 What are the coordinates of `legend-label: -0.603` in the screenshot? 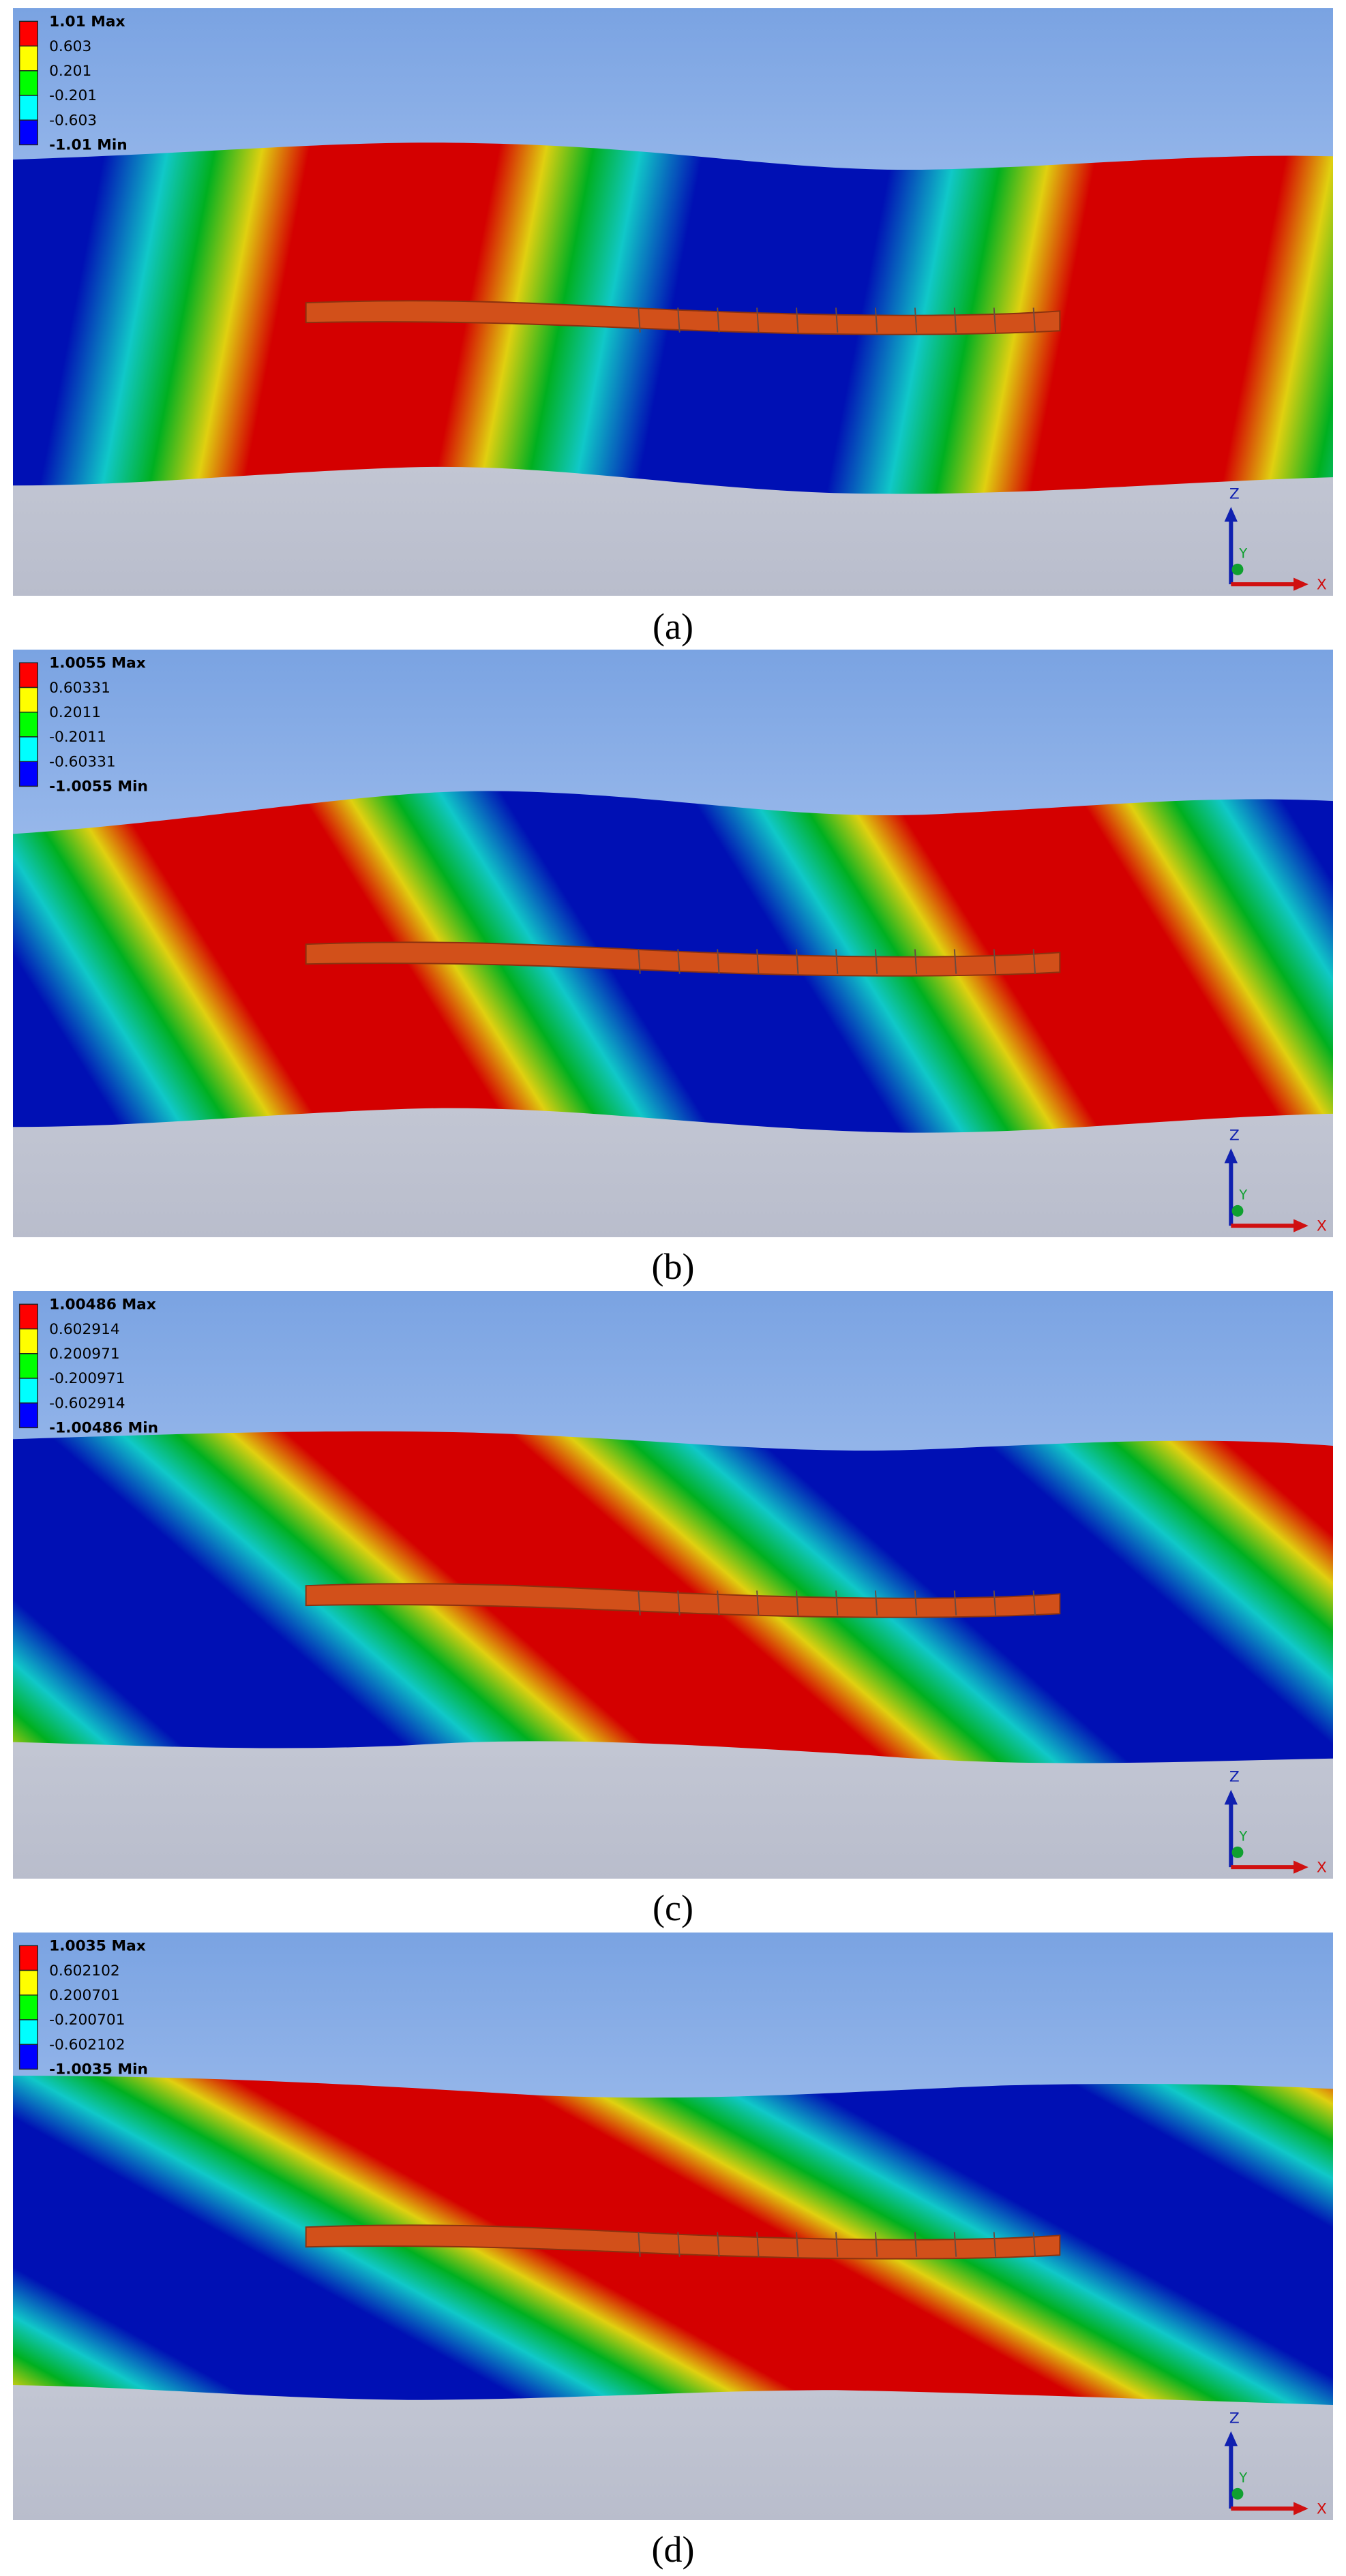 It's located at (73, 121).